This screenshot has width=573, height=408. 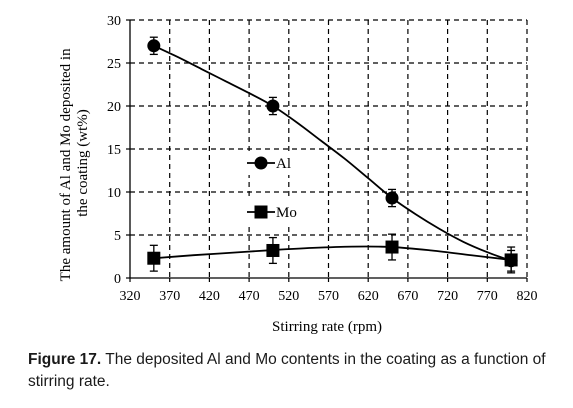 What do you see at coordinates (407, 296) in the screenshot?
I see `x-tick-label: 670` at bounding box center [407, 296].